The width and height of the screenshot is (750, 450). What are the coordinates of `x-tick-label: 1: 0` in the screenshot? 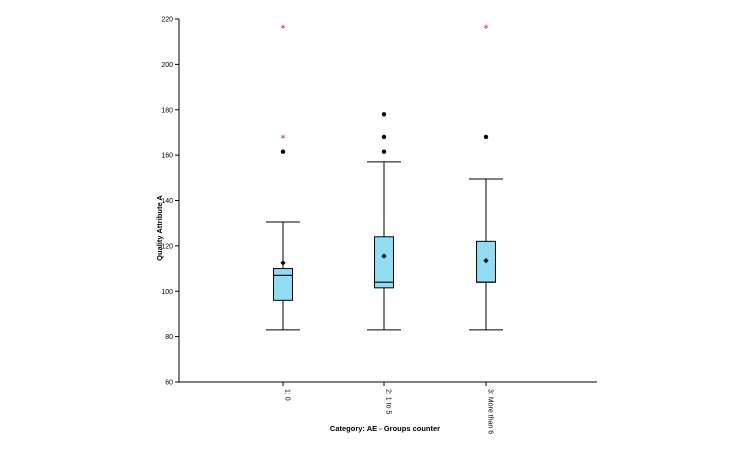 It's located at (287, 395).